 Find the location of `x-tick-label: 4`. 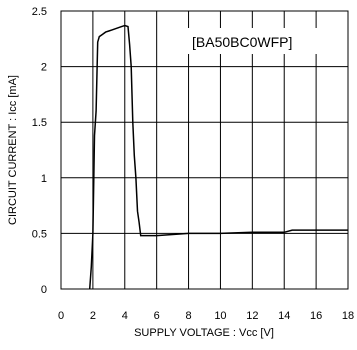

x-tick-label: 4 is located at coordinates (125, 316).